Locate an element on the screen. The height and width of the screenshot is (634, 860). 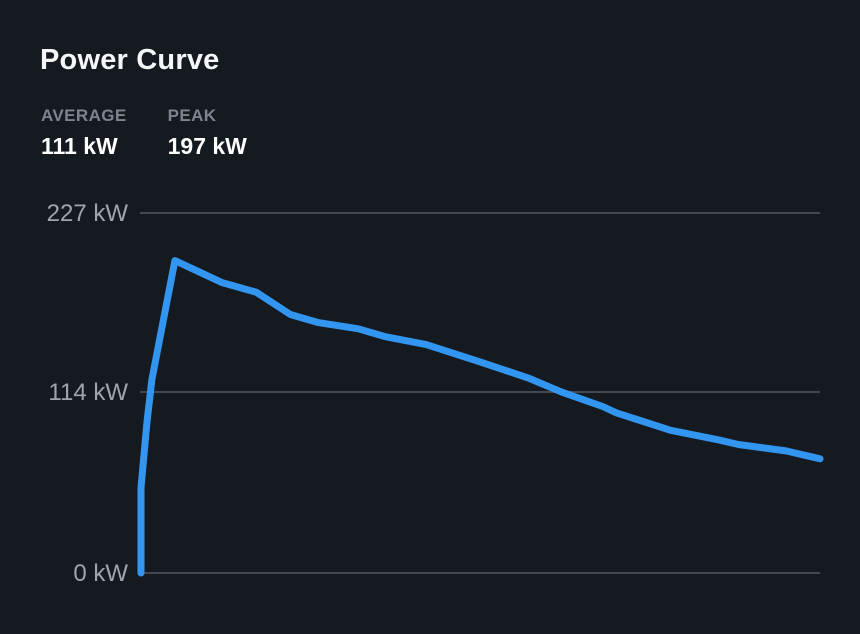
stat-average: AVERAGE 111 kW is located at coordinates (84, 133).